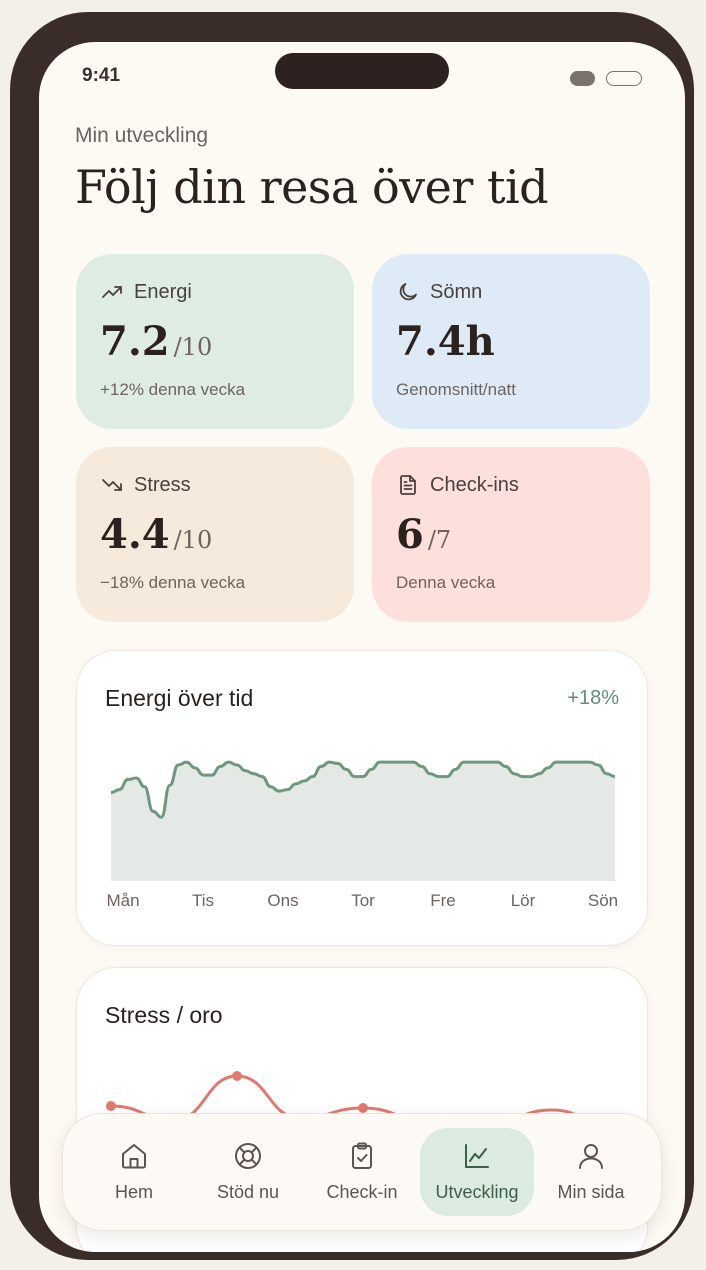 This screenshot has width=706, height=1270. What do you see at coordinates (362, 71) in the screenshot?
I see `dynamic-island` at bounding box center [362, 71].